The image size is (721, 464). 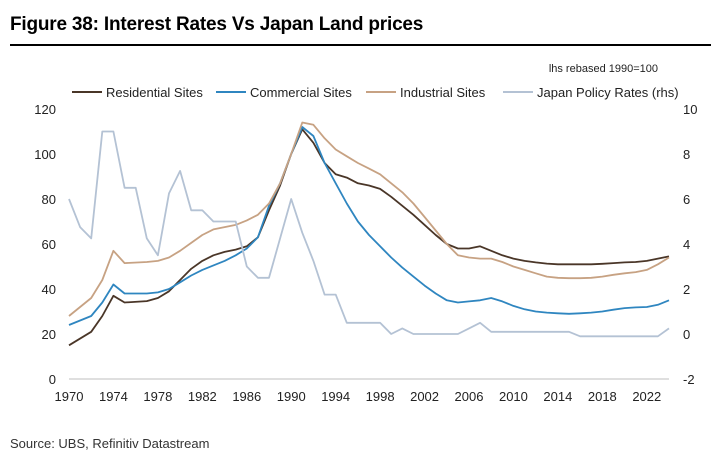 What do you see at coordinates (154, 92) in the screenshot?
I see `legend-label-residential-sites: Residential Sites` at bounding box center [154, 92].